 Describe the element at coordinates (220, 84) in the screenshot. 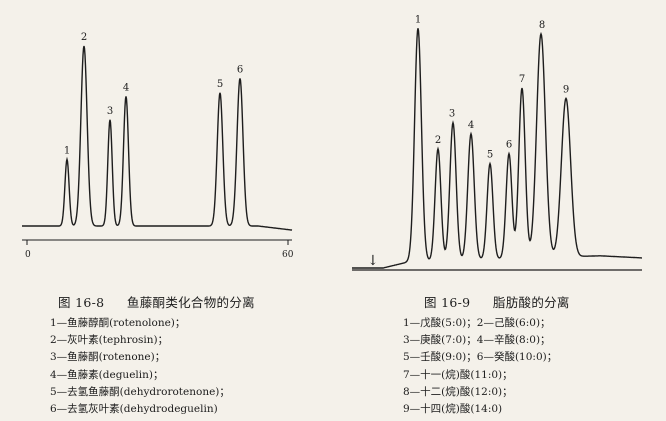

I see `left-peak-label-5: 5` at that location.